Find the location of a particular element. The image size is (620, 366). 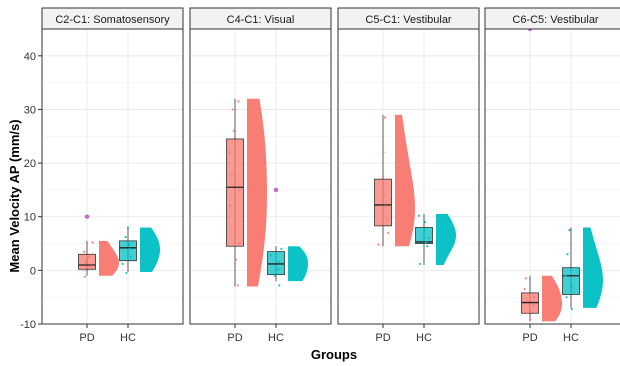

y-tick-label: 30 is located at coordinates (30, 110).